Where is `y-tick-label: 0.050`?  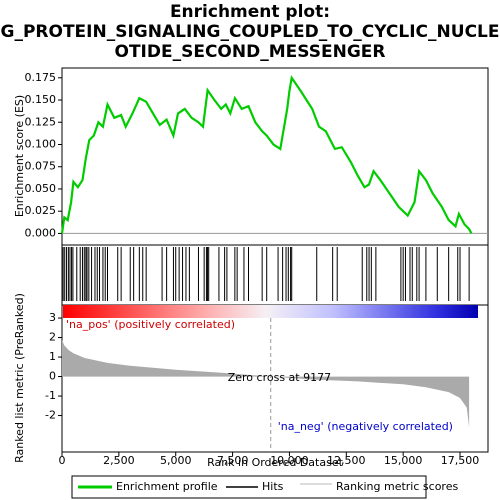 y-tick-label: 0.050 is located at coordinates (41, 188).